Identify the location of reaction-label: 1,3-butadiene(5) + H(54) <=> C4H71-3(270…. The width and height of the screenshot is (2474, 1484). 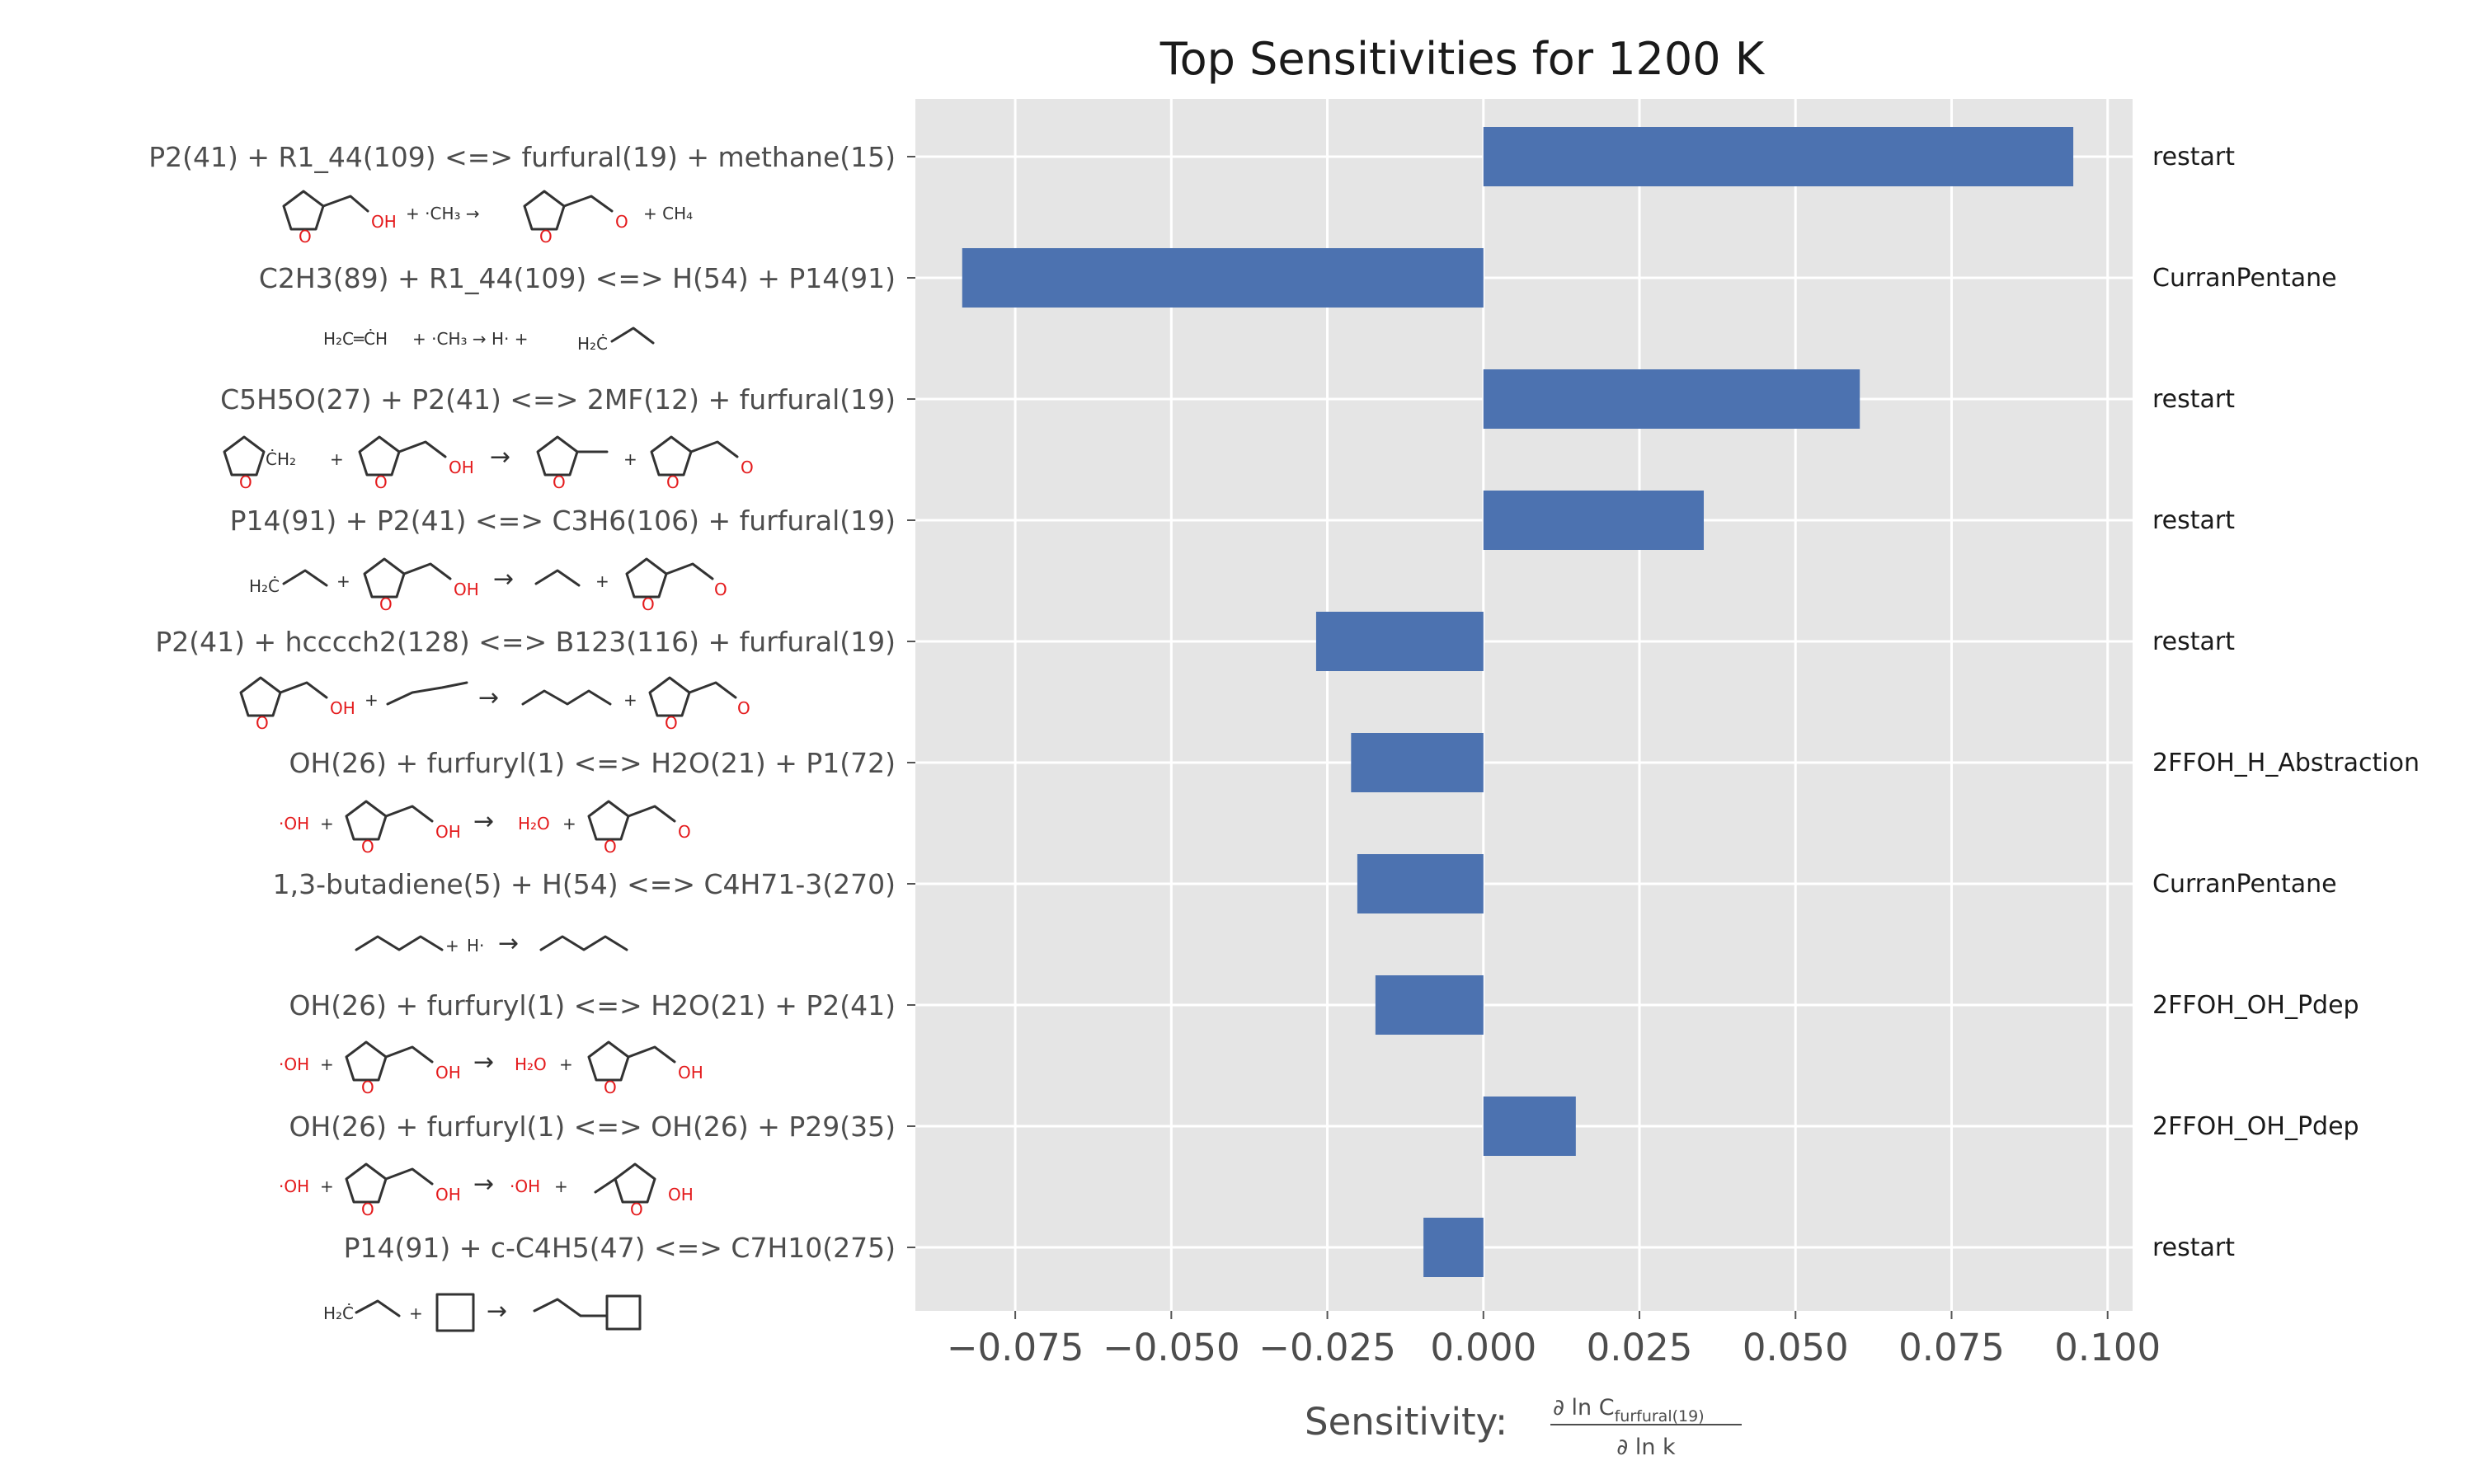
(584, 884).